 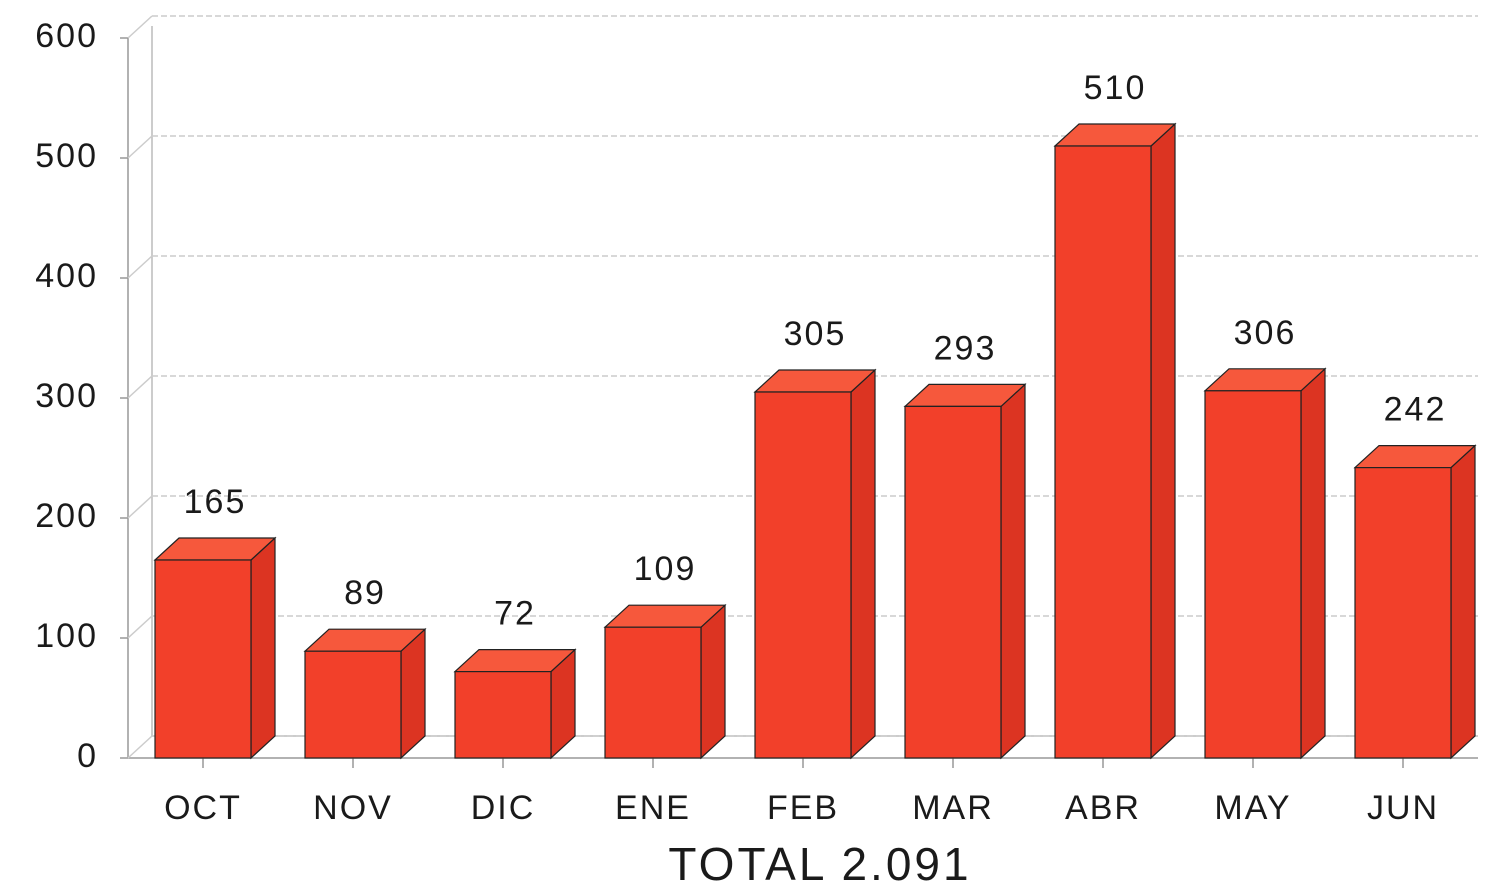 What do you see at coordinates (953, 808) in the screenshot?
I see `x-tick-label: MAR` at bounding box center [953, 808].